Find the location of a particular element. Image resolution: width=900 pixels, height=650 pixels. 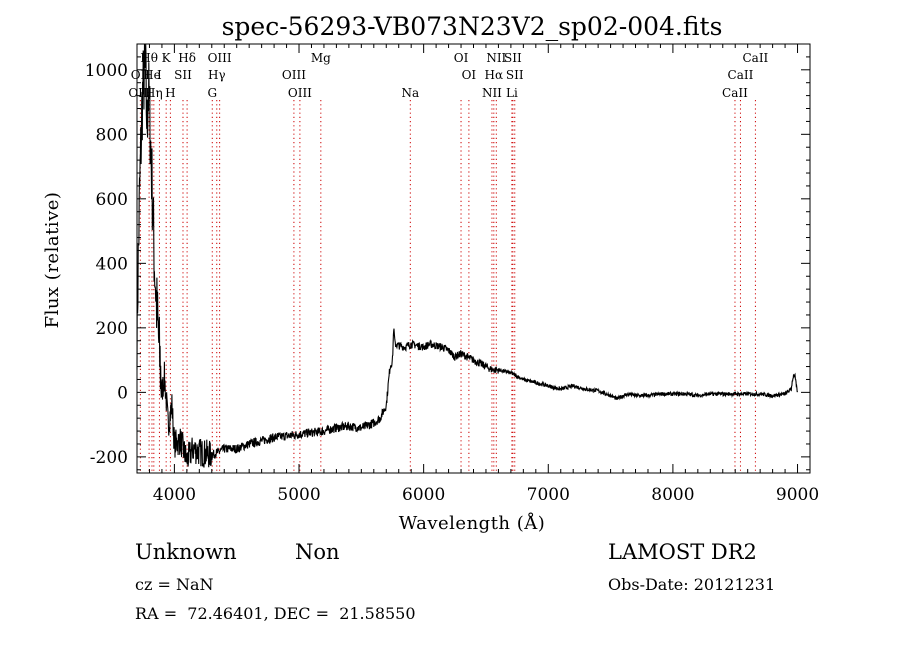

y-tick-label: 800 is located at coordinates (112, 135).